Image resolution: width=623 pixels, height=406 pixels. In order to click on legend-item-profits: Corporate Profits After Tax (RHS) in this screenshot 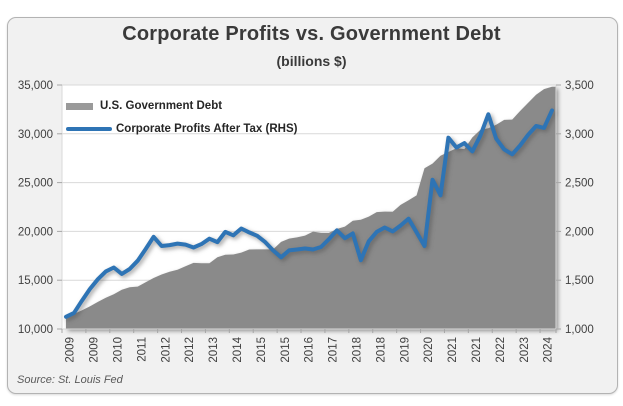, I will do `click(181, 129)`.